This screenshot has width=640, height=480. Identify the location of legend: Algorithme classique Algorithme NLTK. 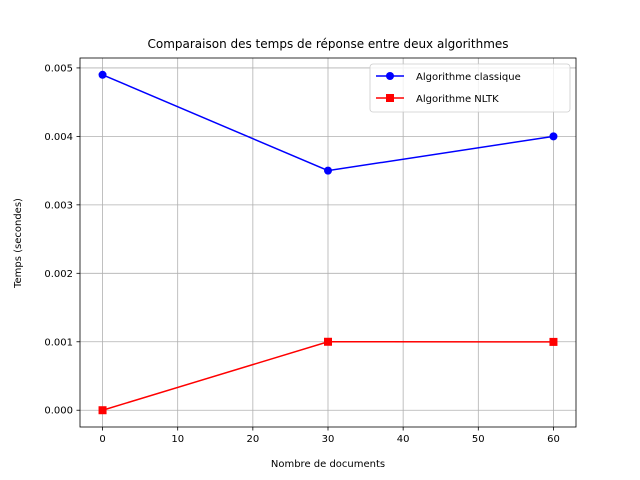
(470, 88).